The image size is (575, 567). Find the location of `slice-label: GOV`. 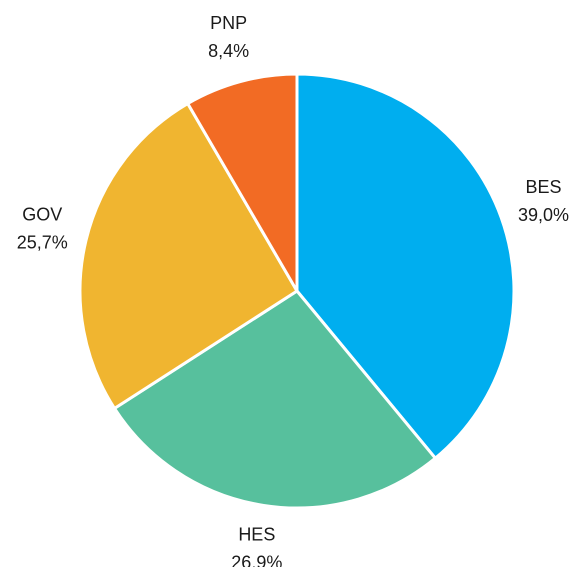

slice-label: GOV is located at coordinates (42, 215).